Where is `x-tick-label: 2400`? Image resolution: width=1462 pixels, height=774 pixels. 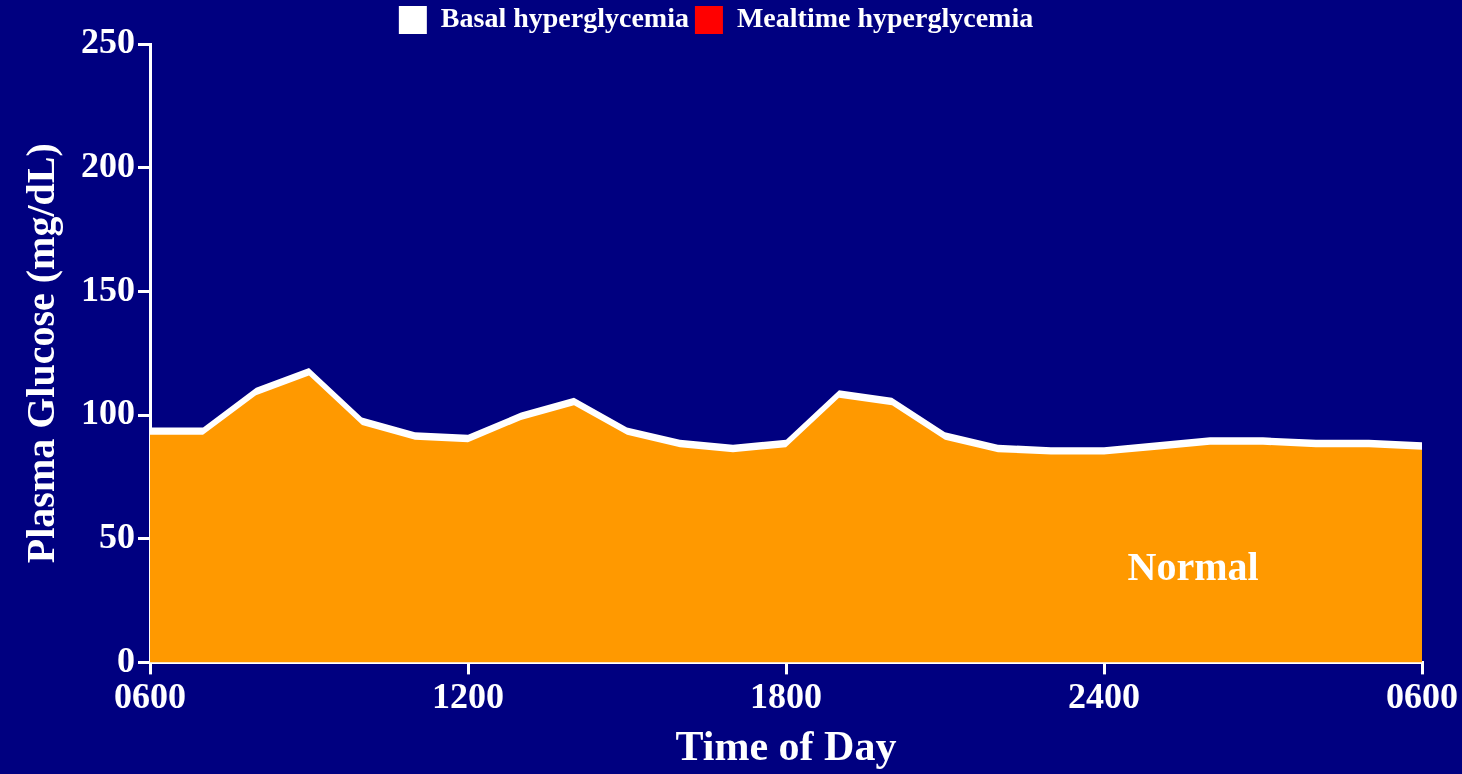
x-tick-label: 2400 is located at coordinates (1104, 696).